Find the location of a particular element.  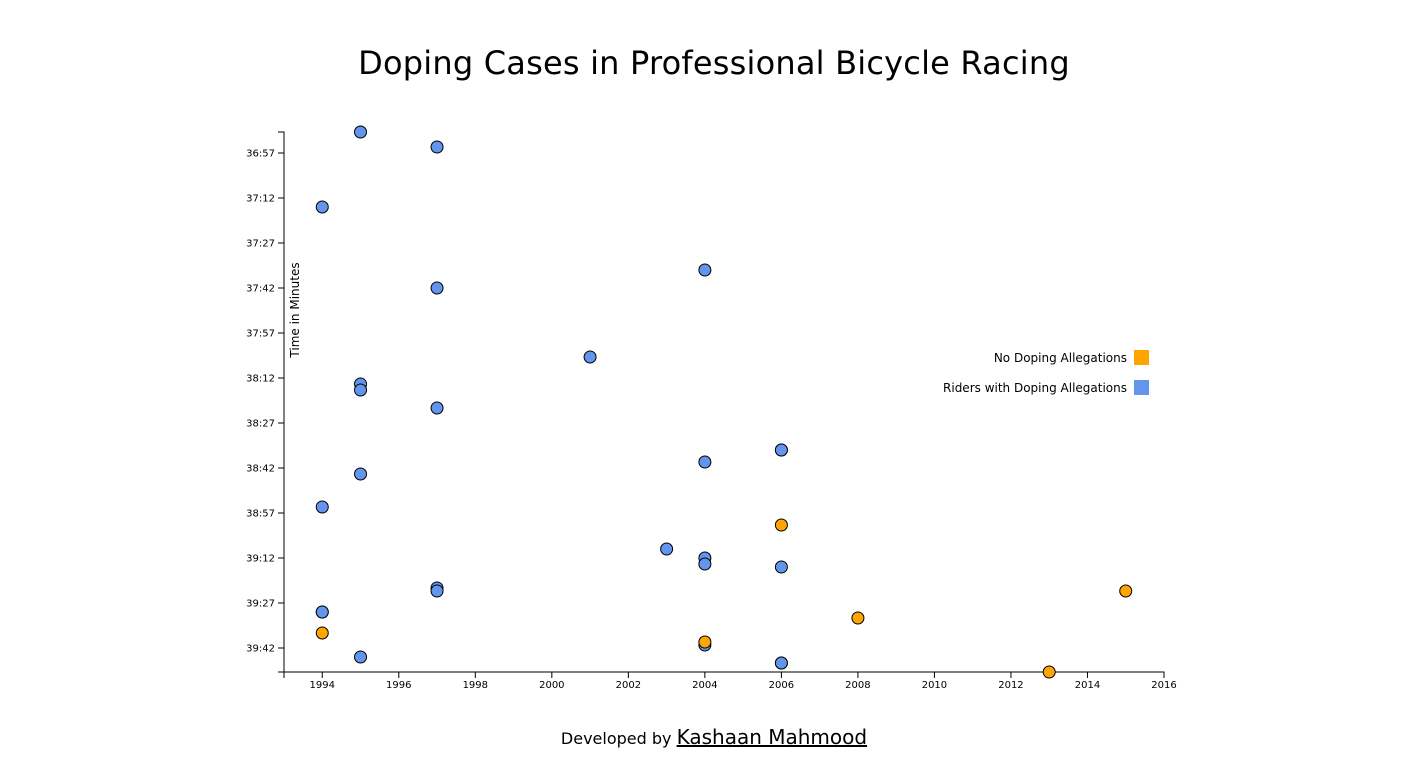

footer: Developed by Kashaan Mahmood is located at coordinates (714, 737).